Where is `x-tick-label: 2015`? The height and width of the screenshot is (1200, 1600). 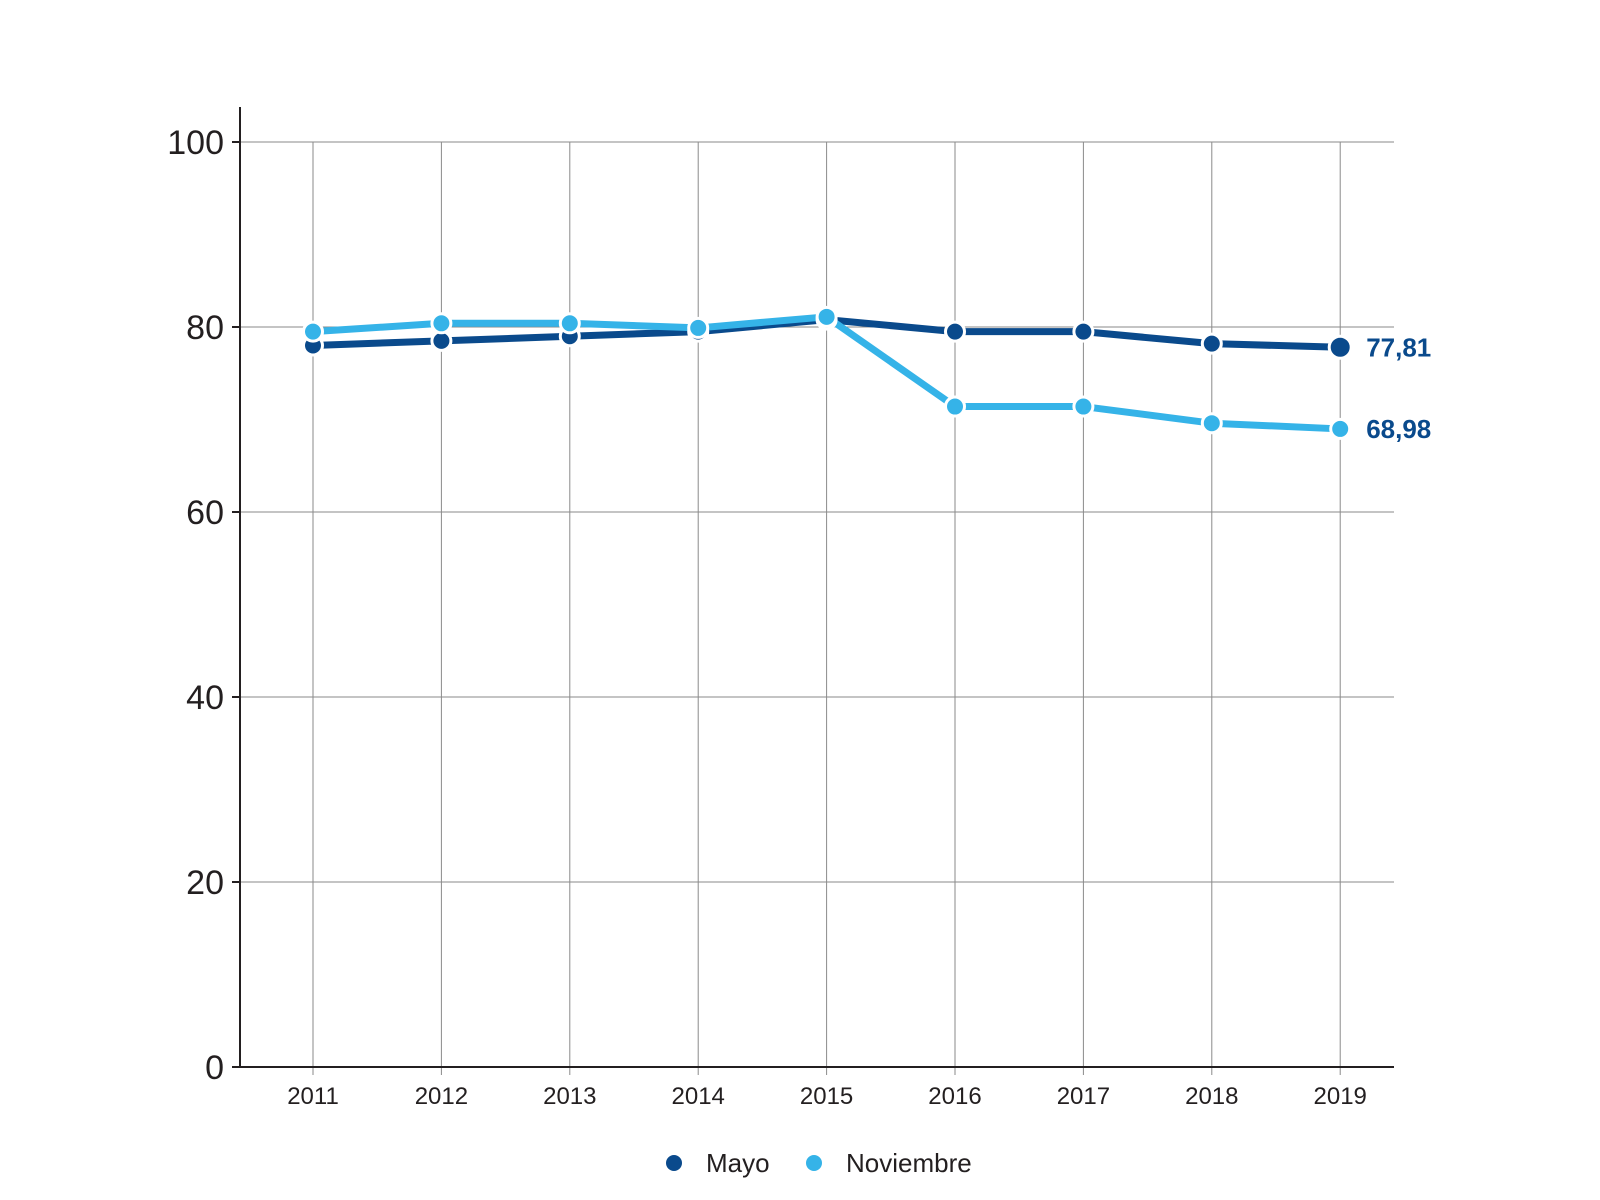
x-tick-label: 2015 is located at coordinates (826, 1096).